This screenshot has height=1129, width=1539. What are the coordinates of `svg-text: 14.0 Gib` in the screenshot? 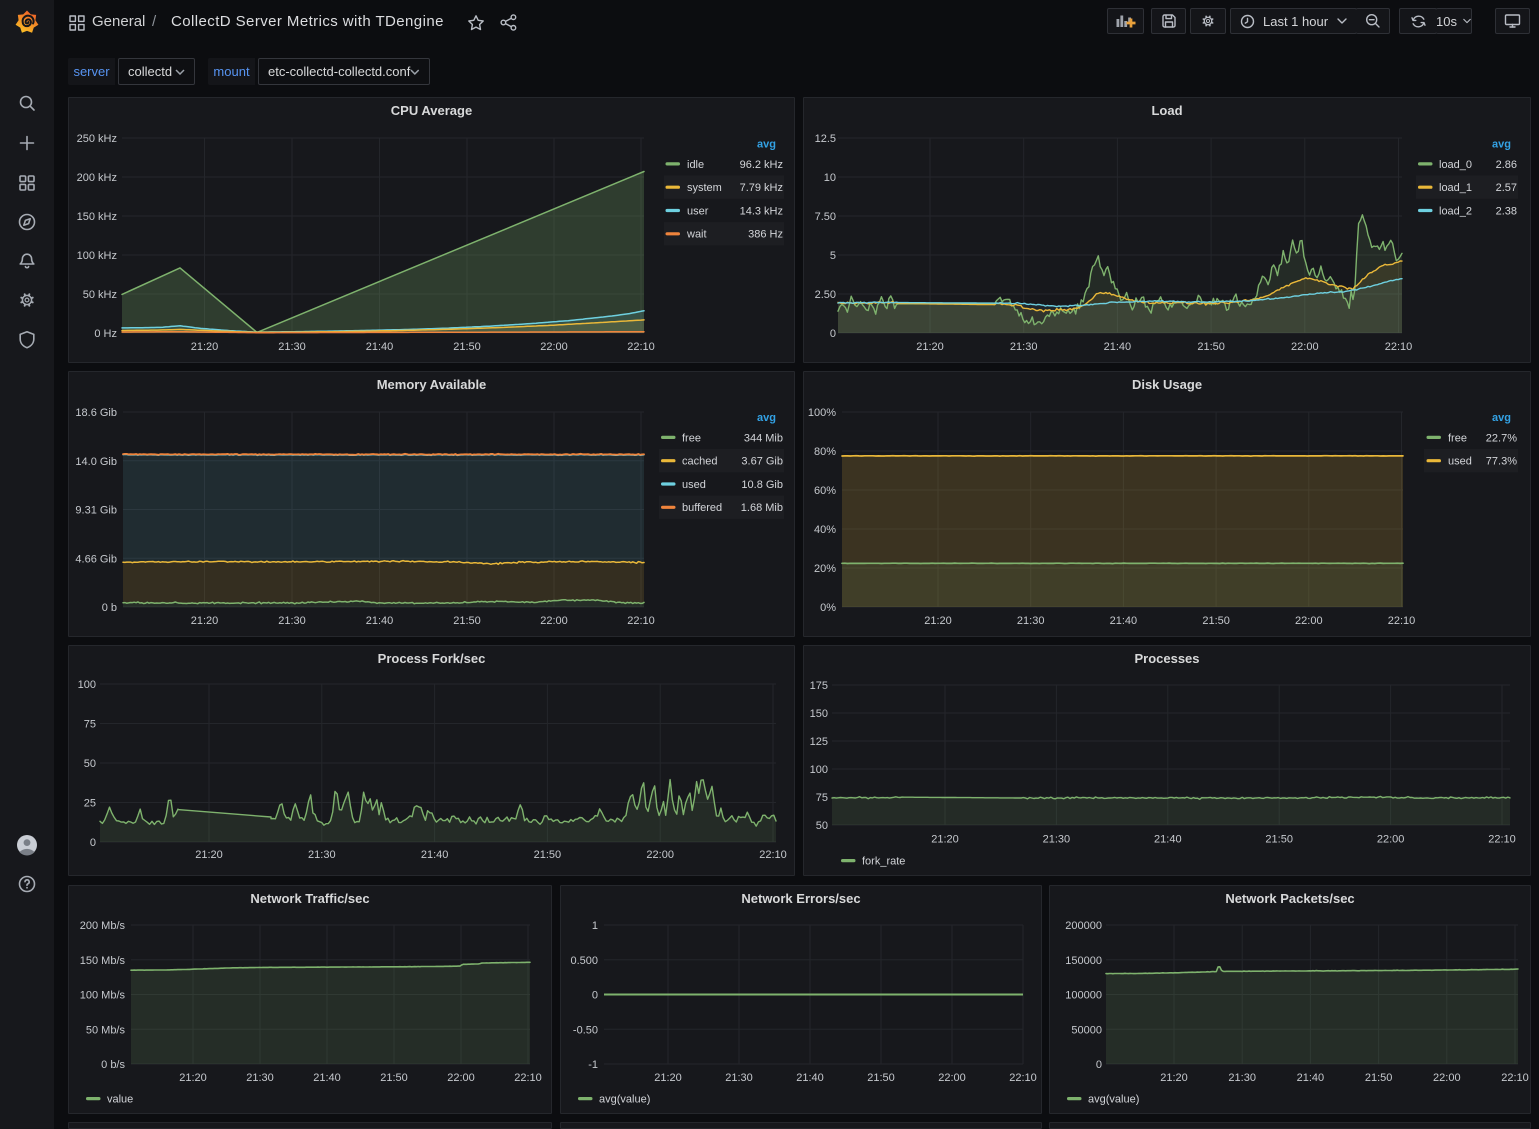 It's located at (96, 462).